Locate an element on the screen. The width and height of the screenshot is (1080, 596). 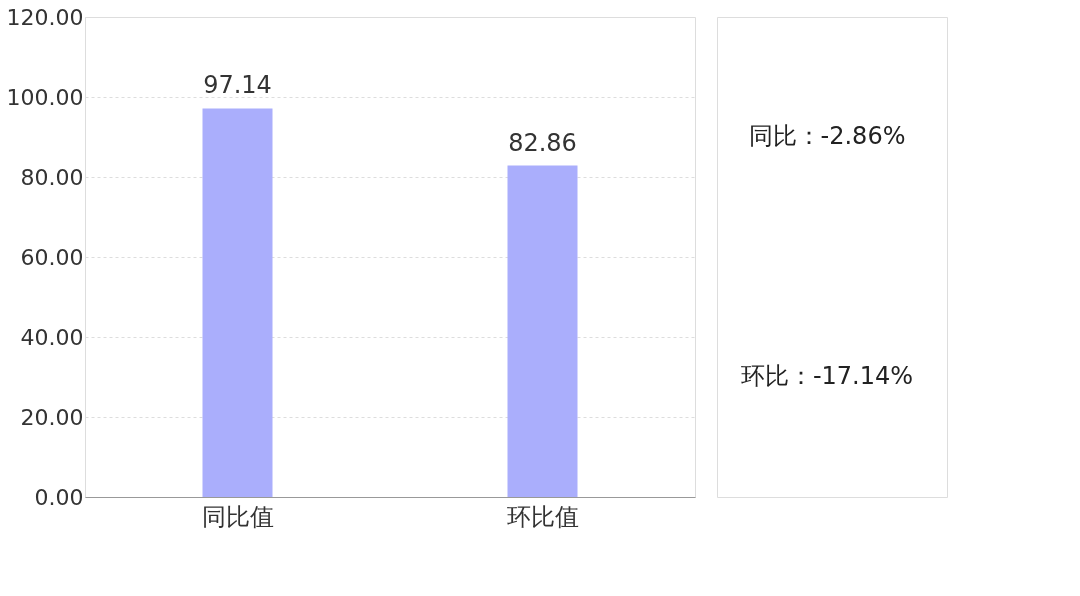
text: 环比：-17.14% is located at coordinates (827, 376).